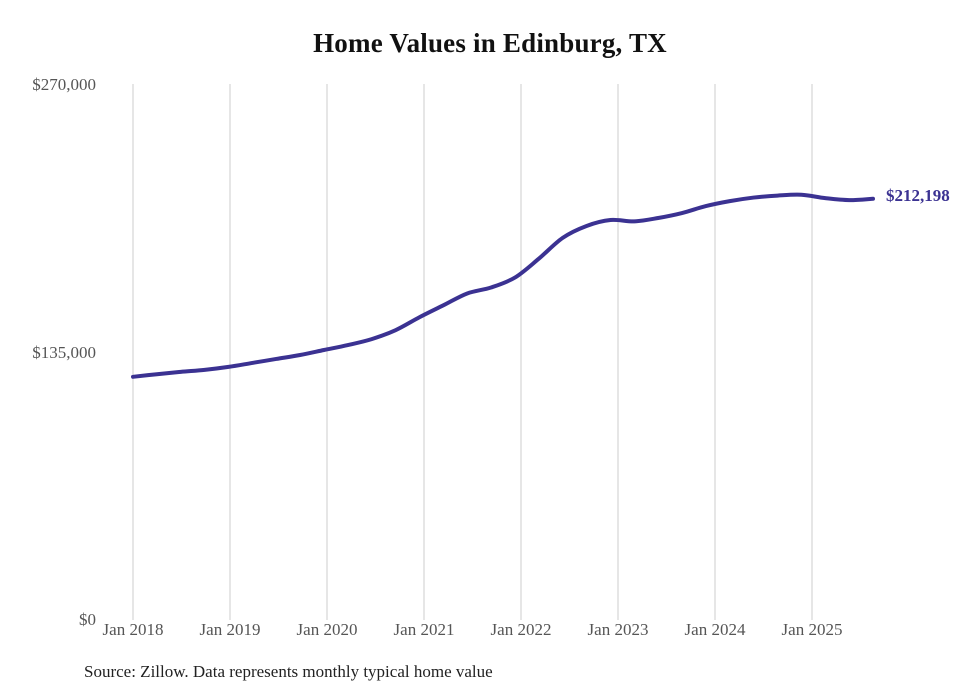  Describe the element at coordinates (812, 629) in the screenshot. I see `x-axis-tick-jan-2025: Jan 2025` at that location.